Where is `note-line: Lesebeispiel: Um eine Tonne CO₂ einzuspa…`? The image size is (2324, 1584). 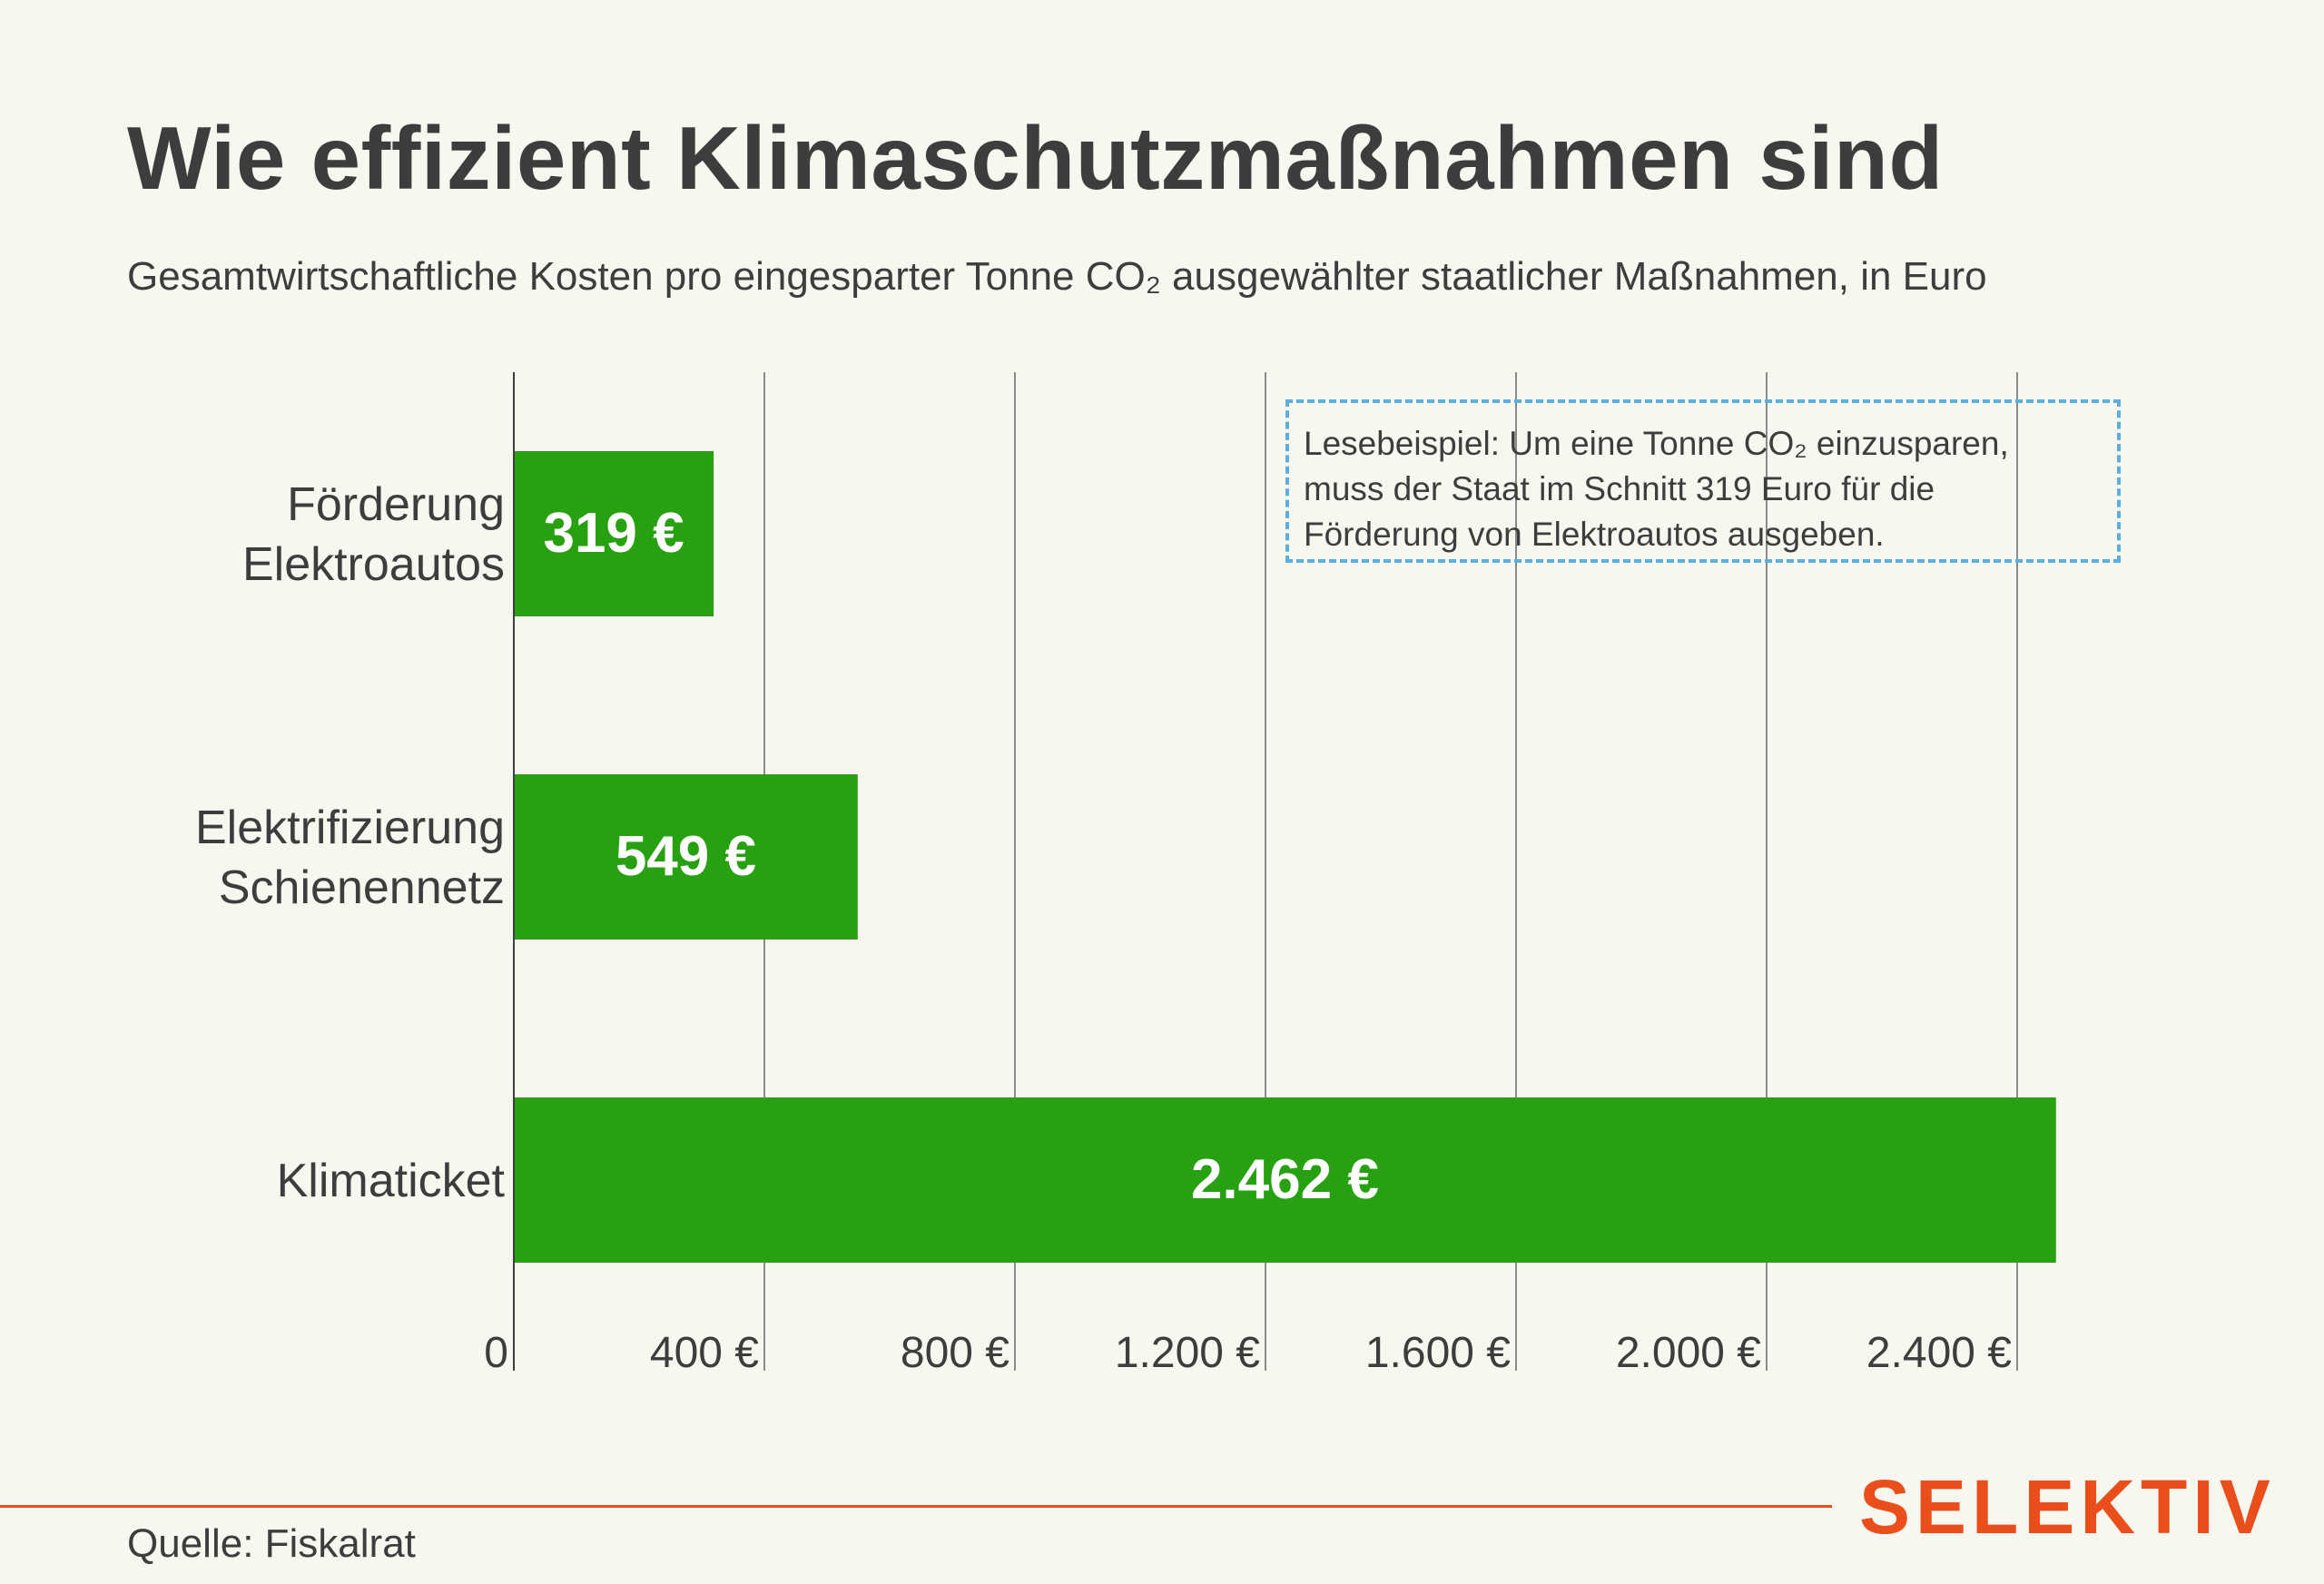
note-line: Lesebeispiel: Um eine Tonne CO₂ einzuspa… is located at coordinates (1656, 443).